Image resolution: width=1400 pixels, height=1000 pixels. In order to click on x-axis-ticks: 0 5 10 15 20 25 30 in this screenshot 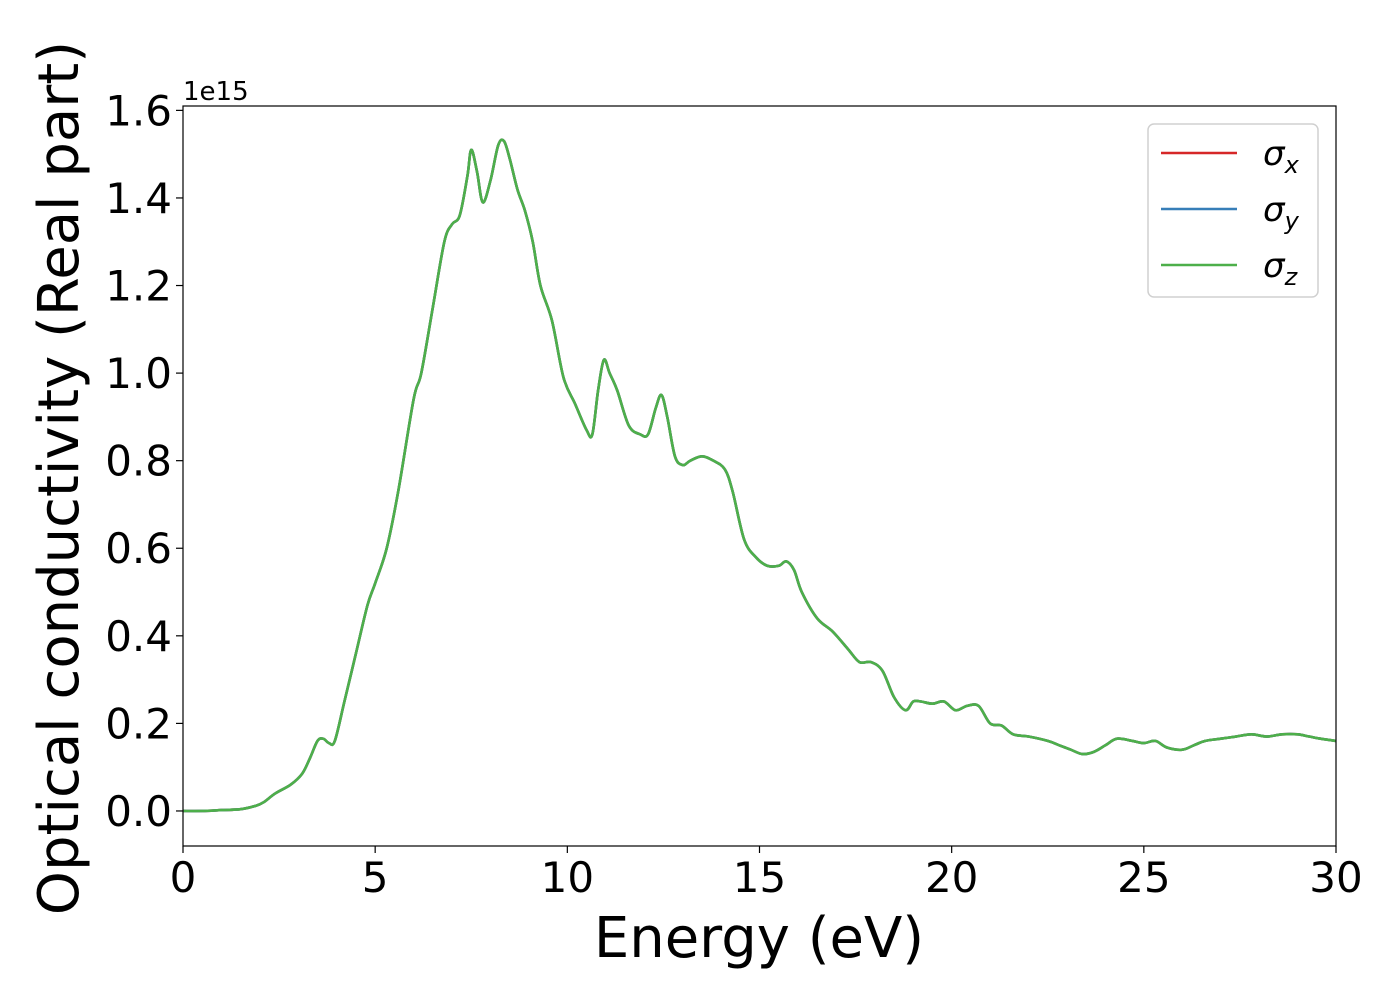, I will do `click(766, 874)`.